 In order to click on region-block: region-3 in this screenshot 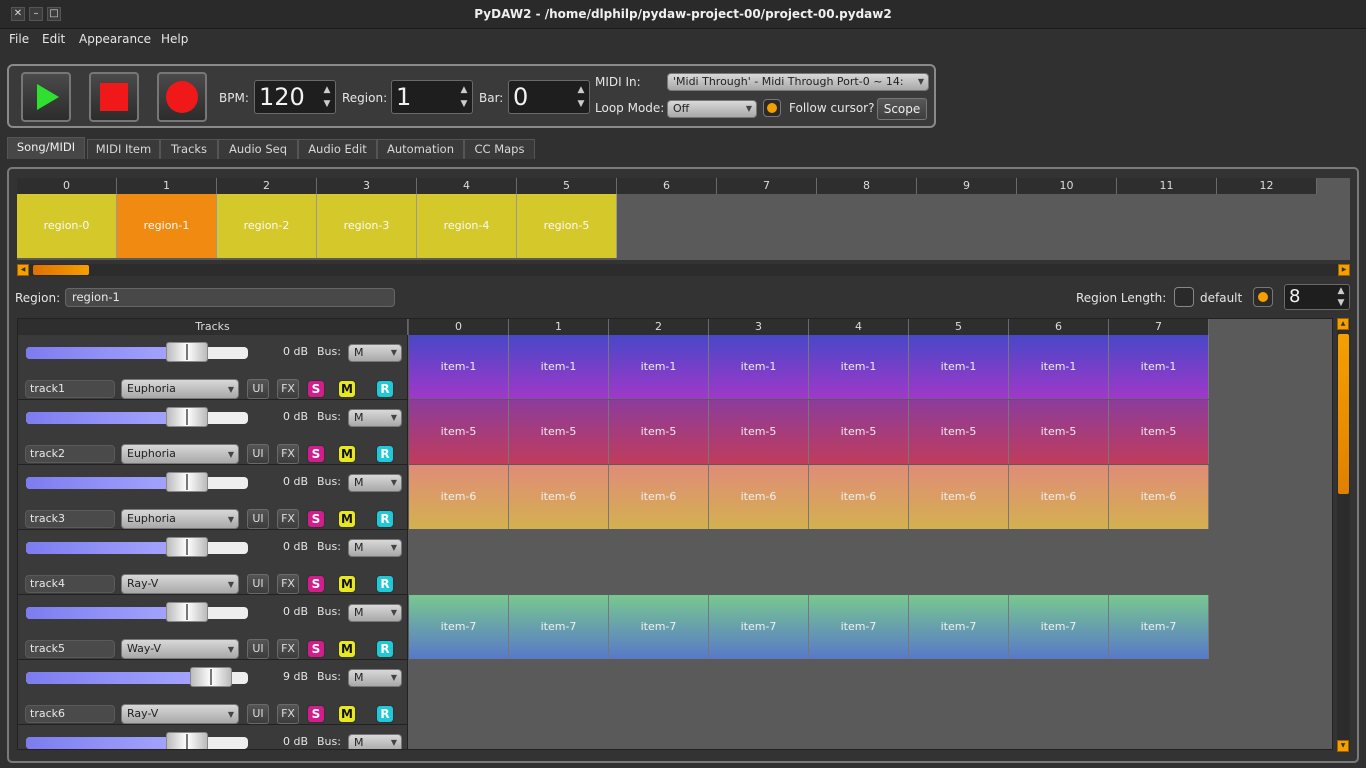, I will do `click(367, 226)`.